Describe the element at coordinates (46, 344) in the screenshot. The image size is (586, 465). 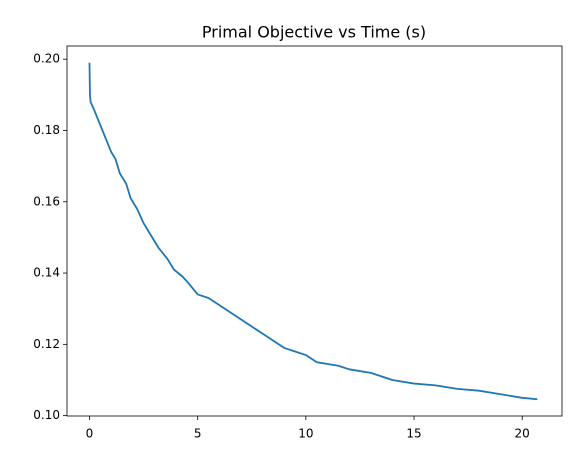
I see `y-tick-label: 0.12` at that location.